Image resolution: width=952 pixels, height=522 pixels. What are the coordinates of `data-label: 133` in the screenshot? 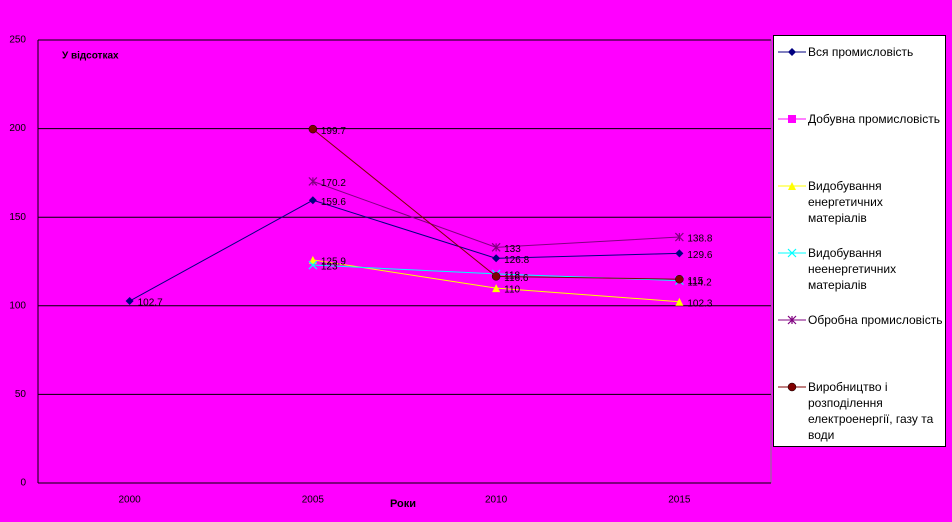 It's located at (512, 249).